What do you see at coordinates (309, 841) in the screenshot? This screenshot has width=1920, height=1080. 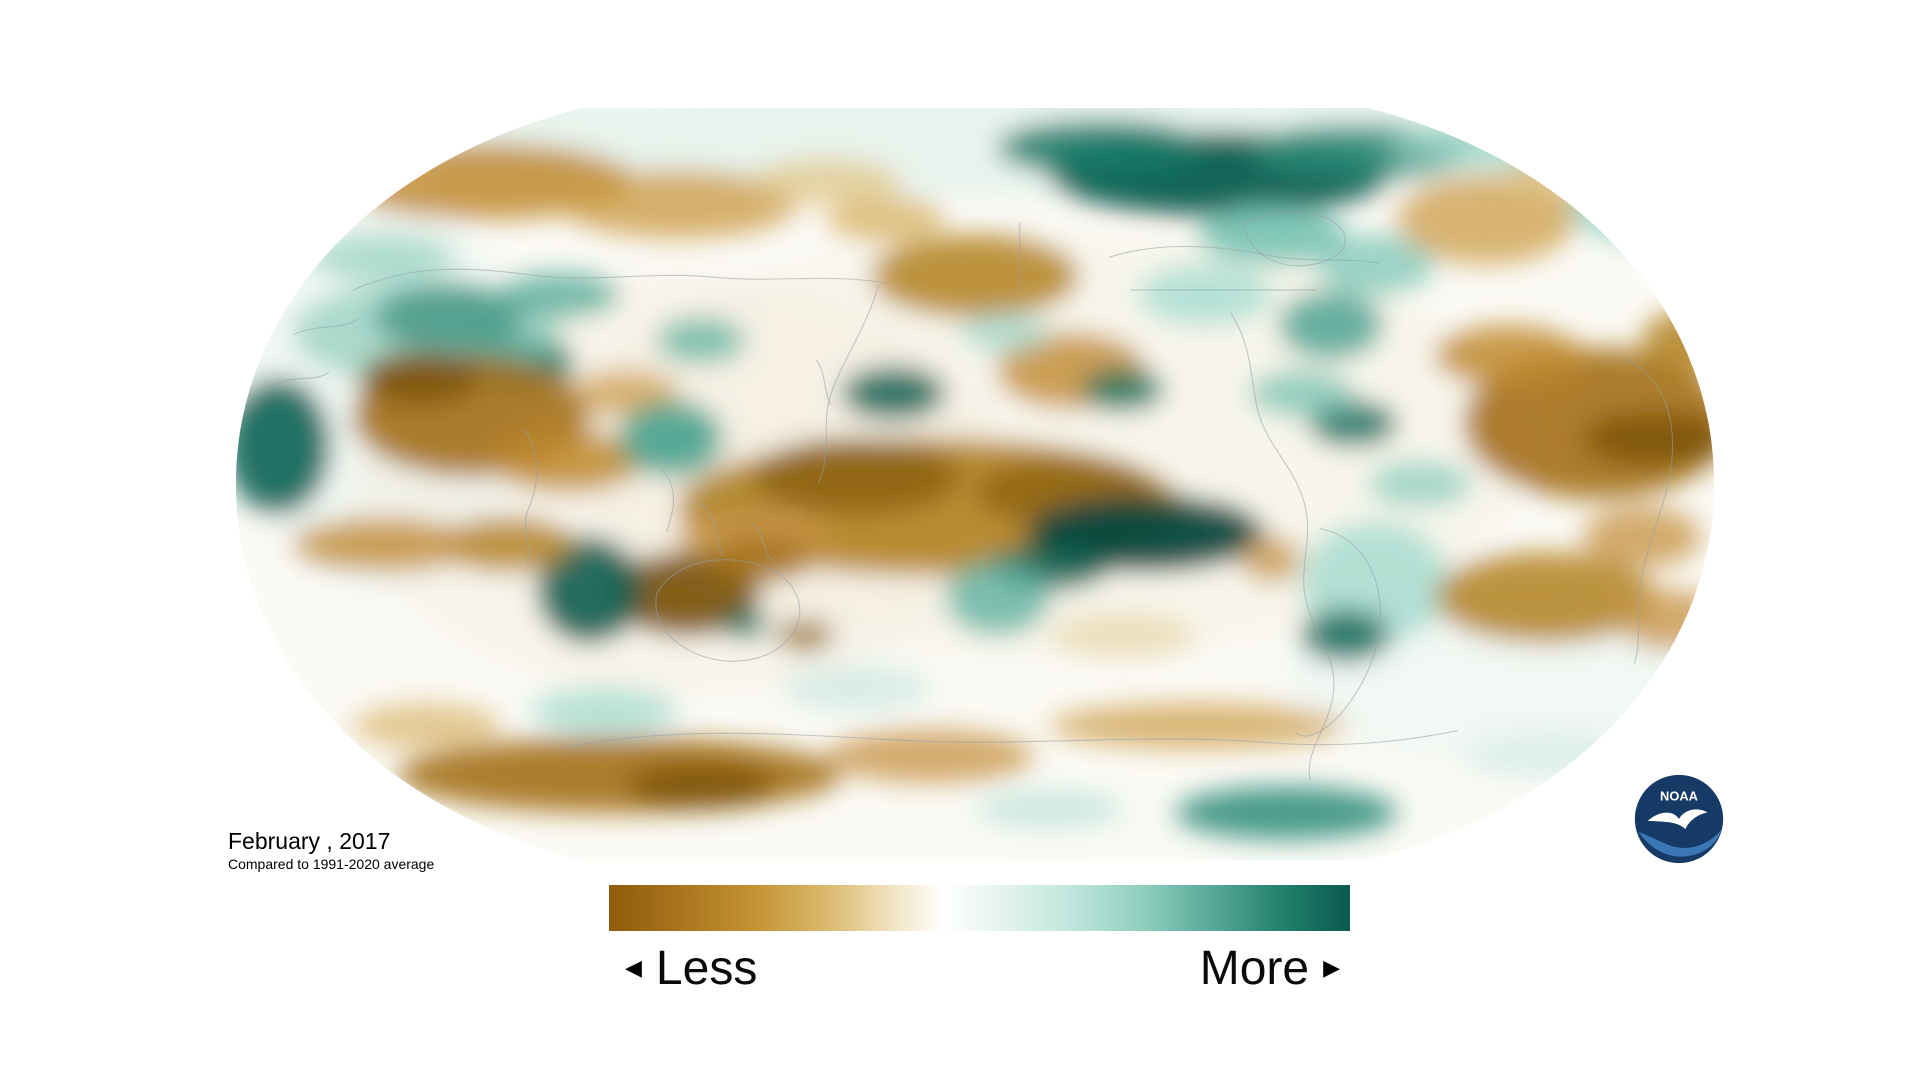 I see `date-label: February , 2017` at bounding box center [309, 841].